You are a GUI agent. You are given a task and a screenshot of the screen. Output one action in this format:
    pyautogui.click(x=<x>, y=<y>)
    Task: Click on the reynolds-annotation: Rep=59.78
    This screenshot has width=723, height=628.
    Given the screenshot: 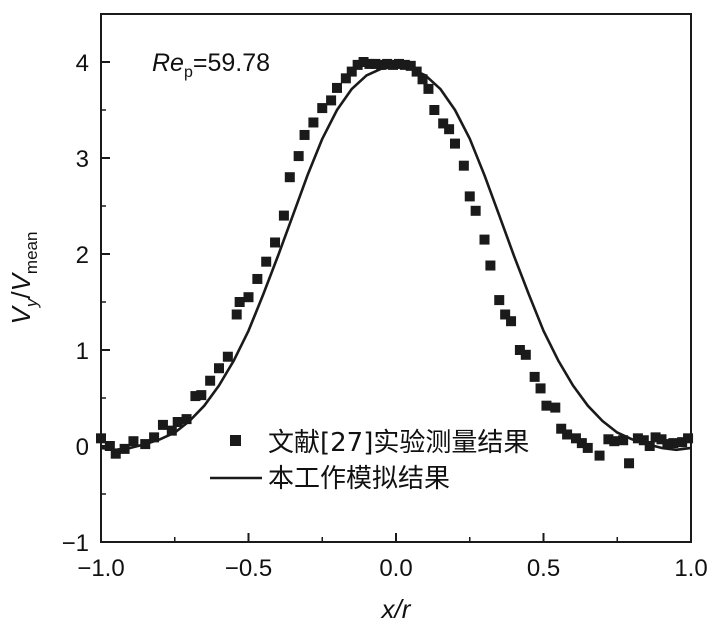 What is the action you would take?
    pyautogui.click(x=211, y=65)
    